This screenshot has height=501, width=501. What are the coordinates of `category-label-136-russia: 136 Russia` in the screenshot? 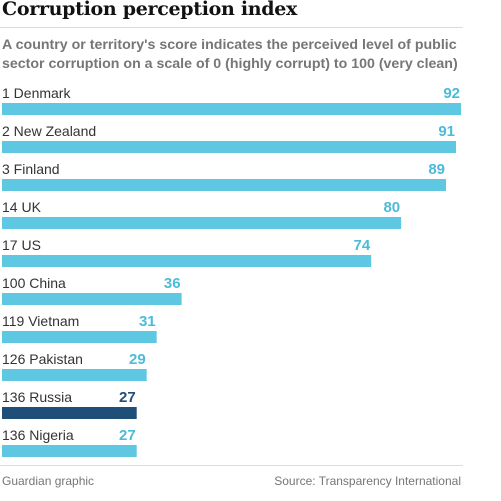 It's located at (37, 397).